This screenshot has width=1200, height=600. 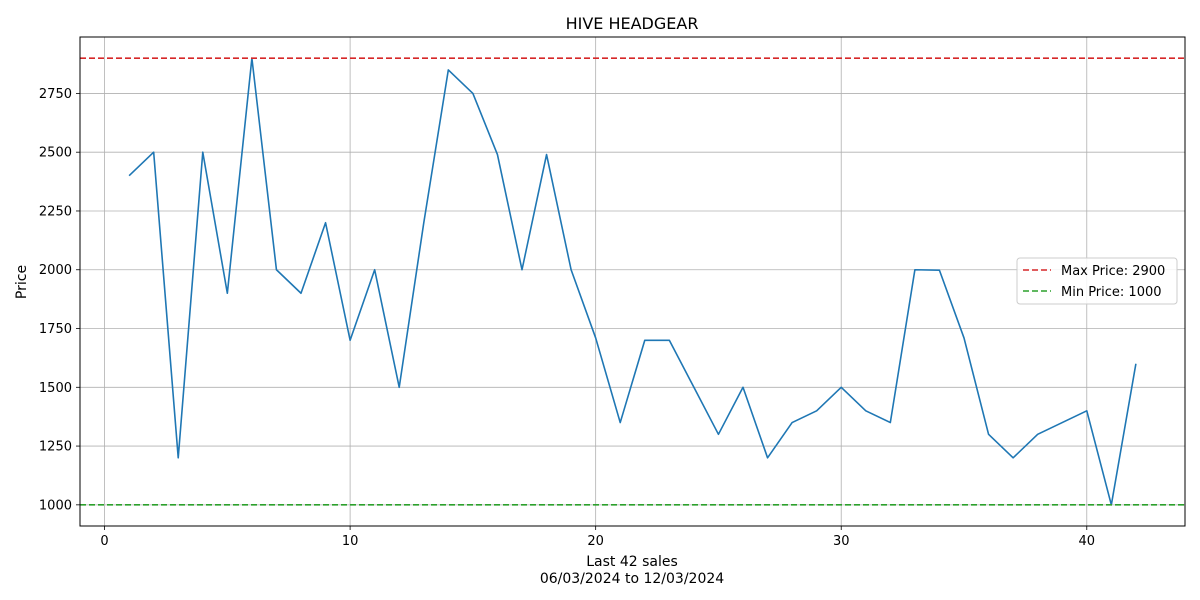 What do you see at coordinates (595, 541) in the screenshot?
I see `x-tick-label: 20` at bounding box center [595, 541].